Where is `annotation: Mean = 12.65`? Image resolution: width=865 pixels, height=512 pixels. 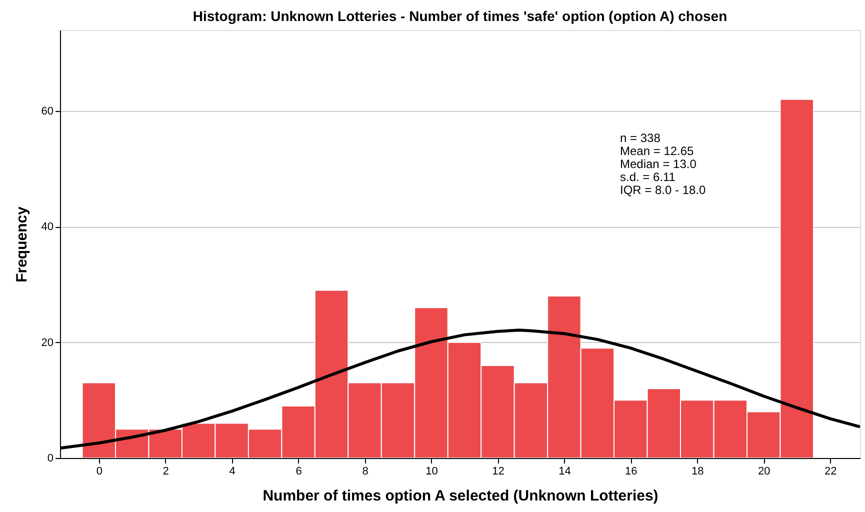 annotation: Mean = 12.65 is located at coordinates (657, 151).